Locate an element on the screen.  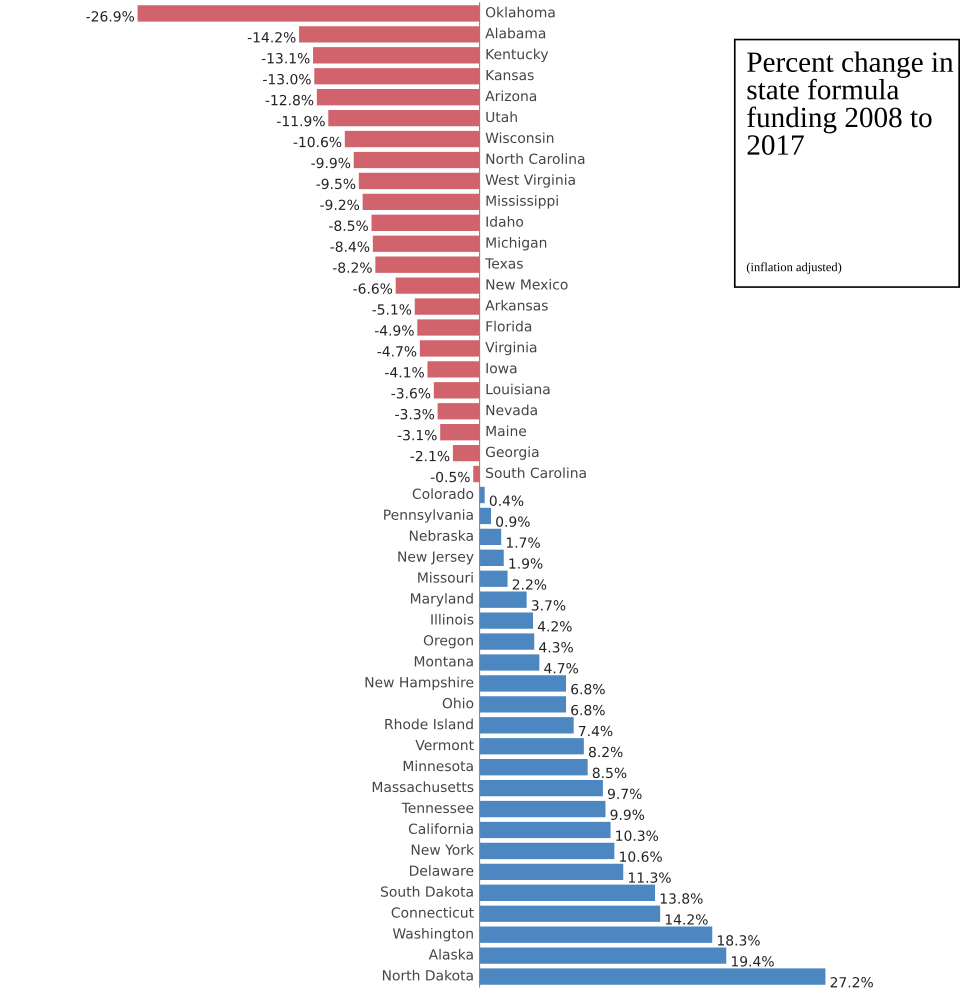
data-label: -14.2% is located at coordinates (272, 37).